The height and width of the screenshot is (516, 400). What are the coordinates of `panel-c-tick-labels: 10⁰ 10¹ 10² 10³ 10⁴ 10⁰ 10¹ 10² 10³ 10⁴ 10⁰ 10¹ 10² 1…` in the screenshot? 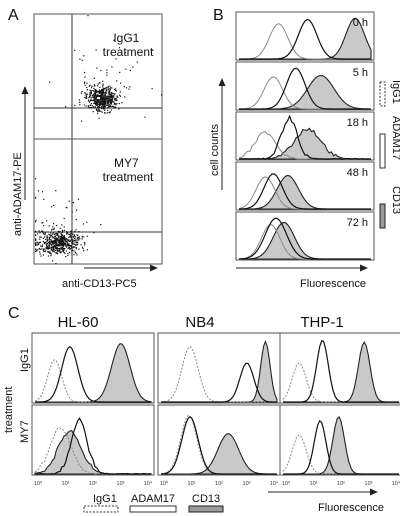 It's located at (217, 483).